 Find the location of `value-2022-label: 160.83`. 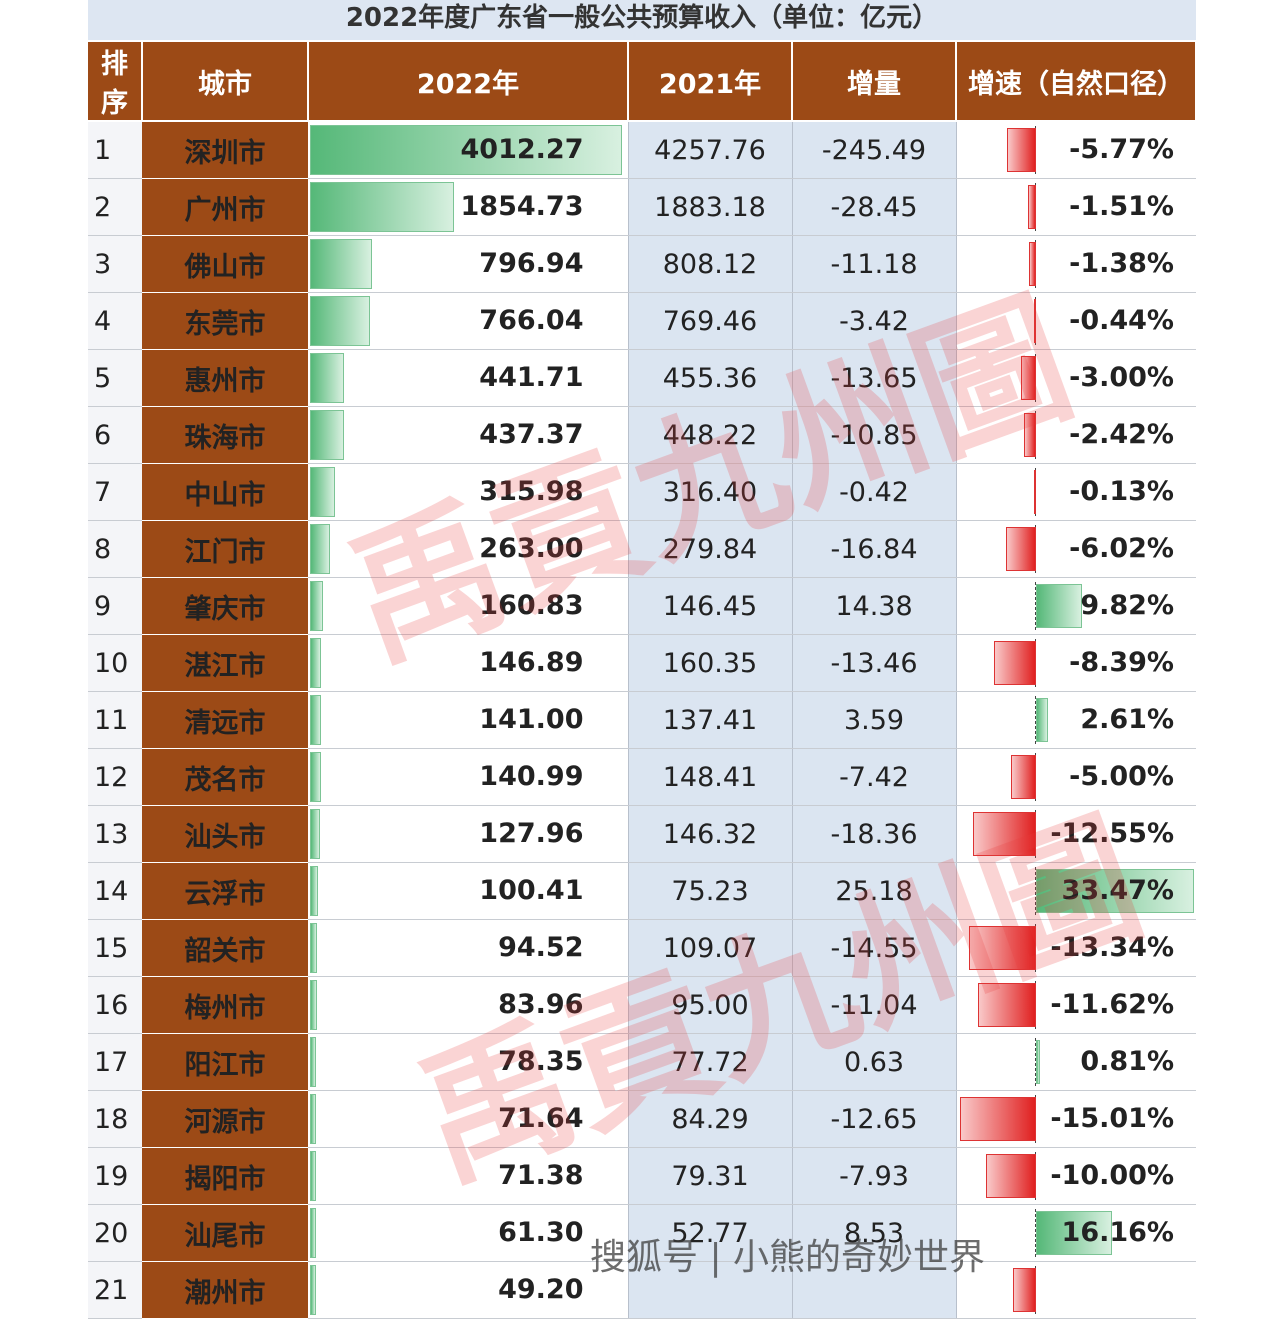

value-2022-label: 160.83 is located at coordinates (531, 605).